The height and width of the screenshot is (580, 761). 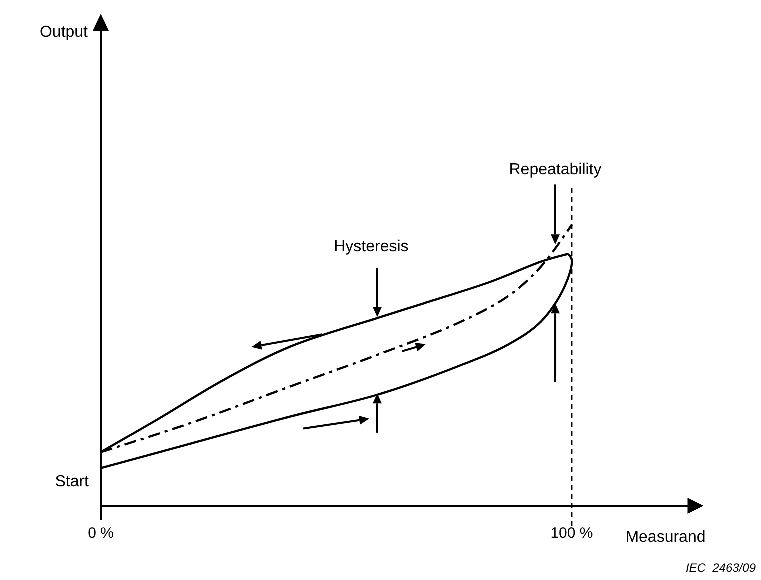 I want to click on x-axis-title: Measurand, so click(x=666, y=537).